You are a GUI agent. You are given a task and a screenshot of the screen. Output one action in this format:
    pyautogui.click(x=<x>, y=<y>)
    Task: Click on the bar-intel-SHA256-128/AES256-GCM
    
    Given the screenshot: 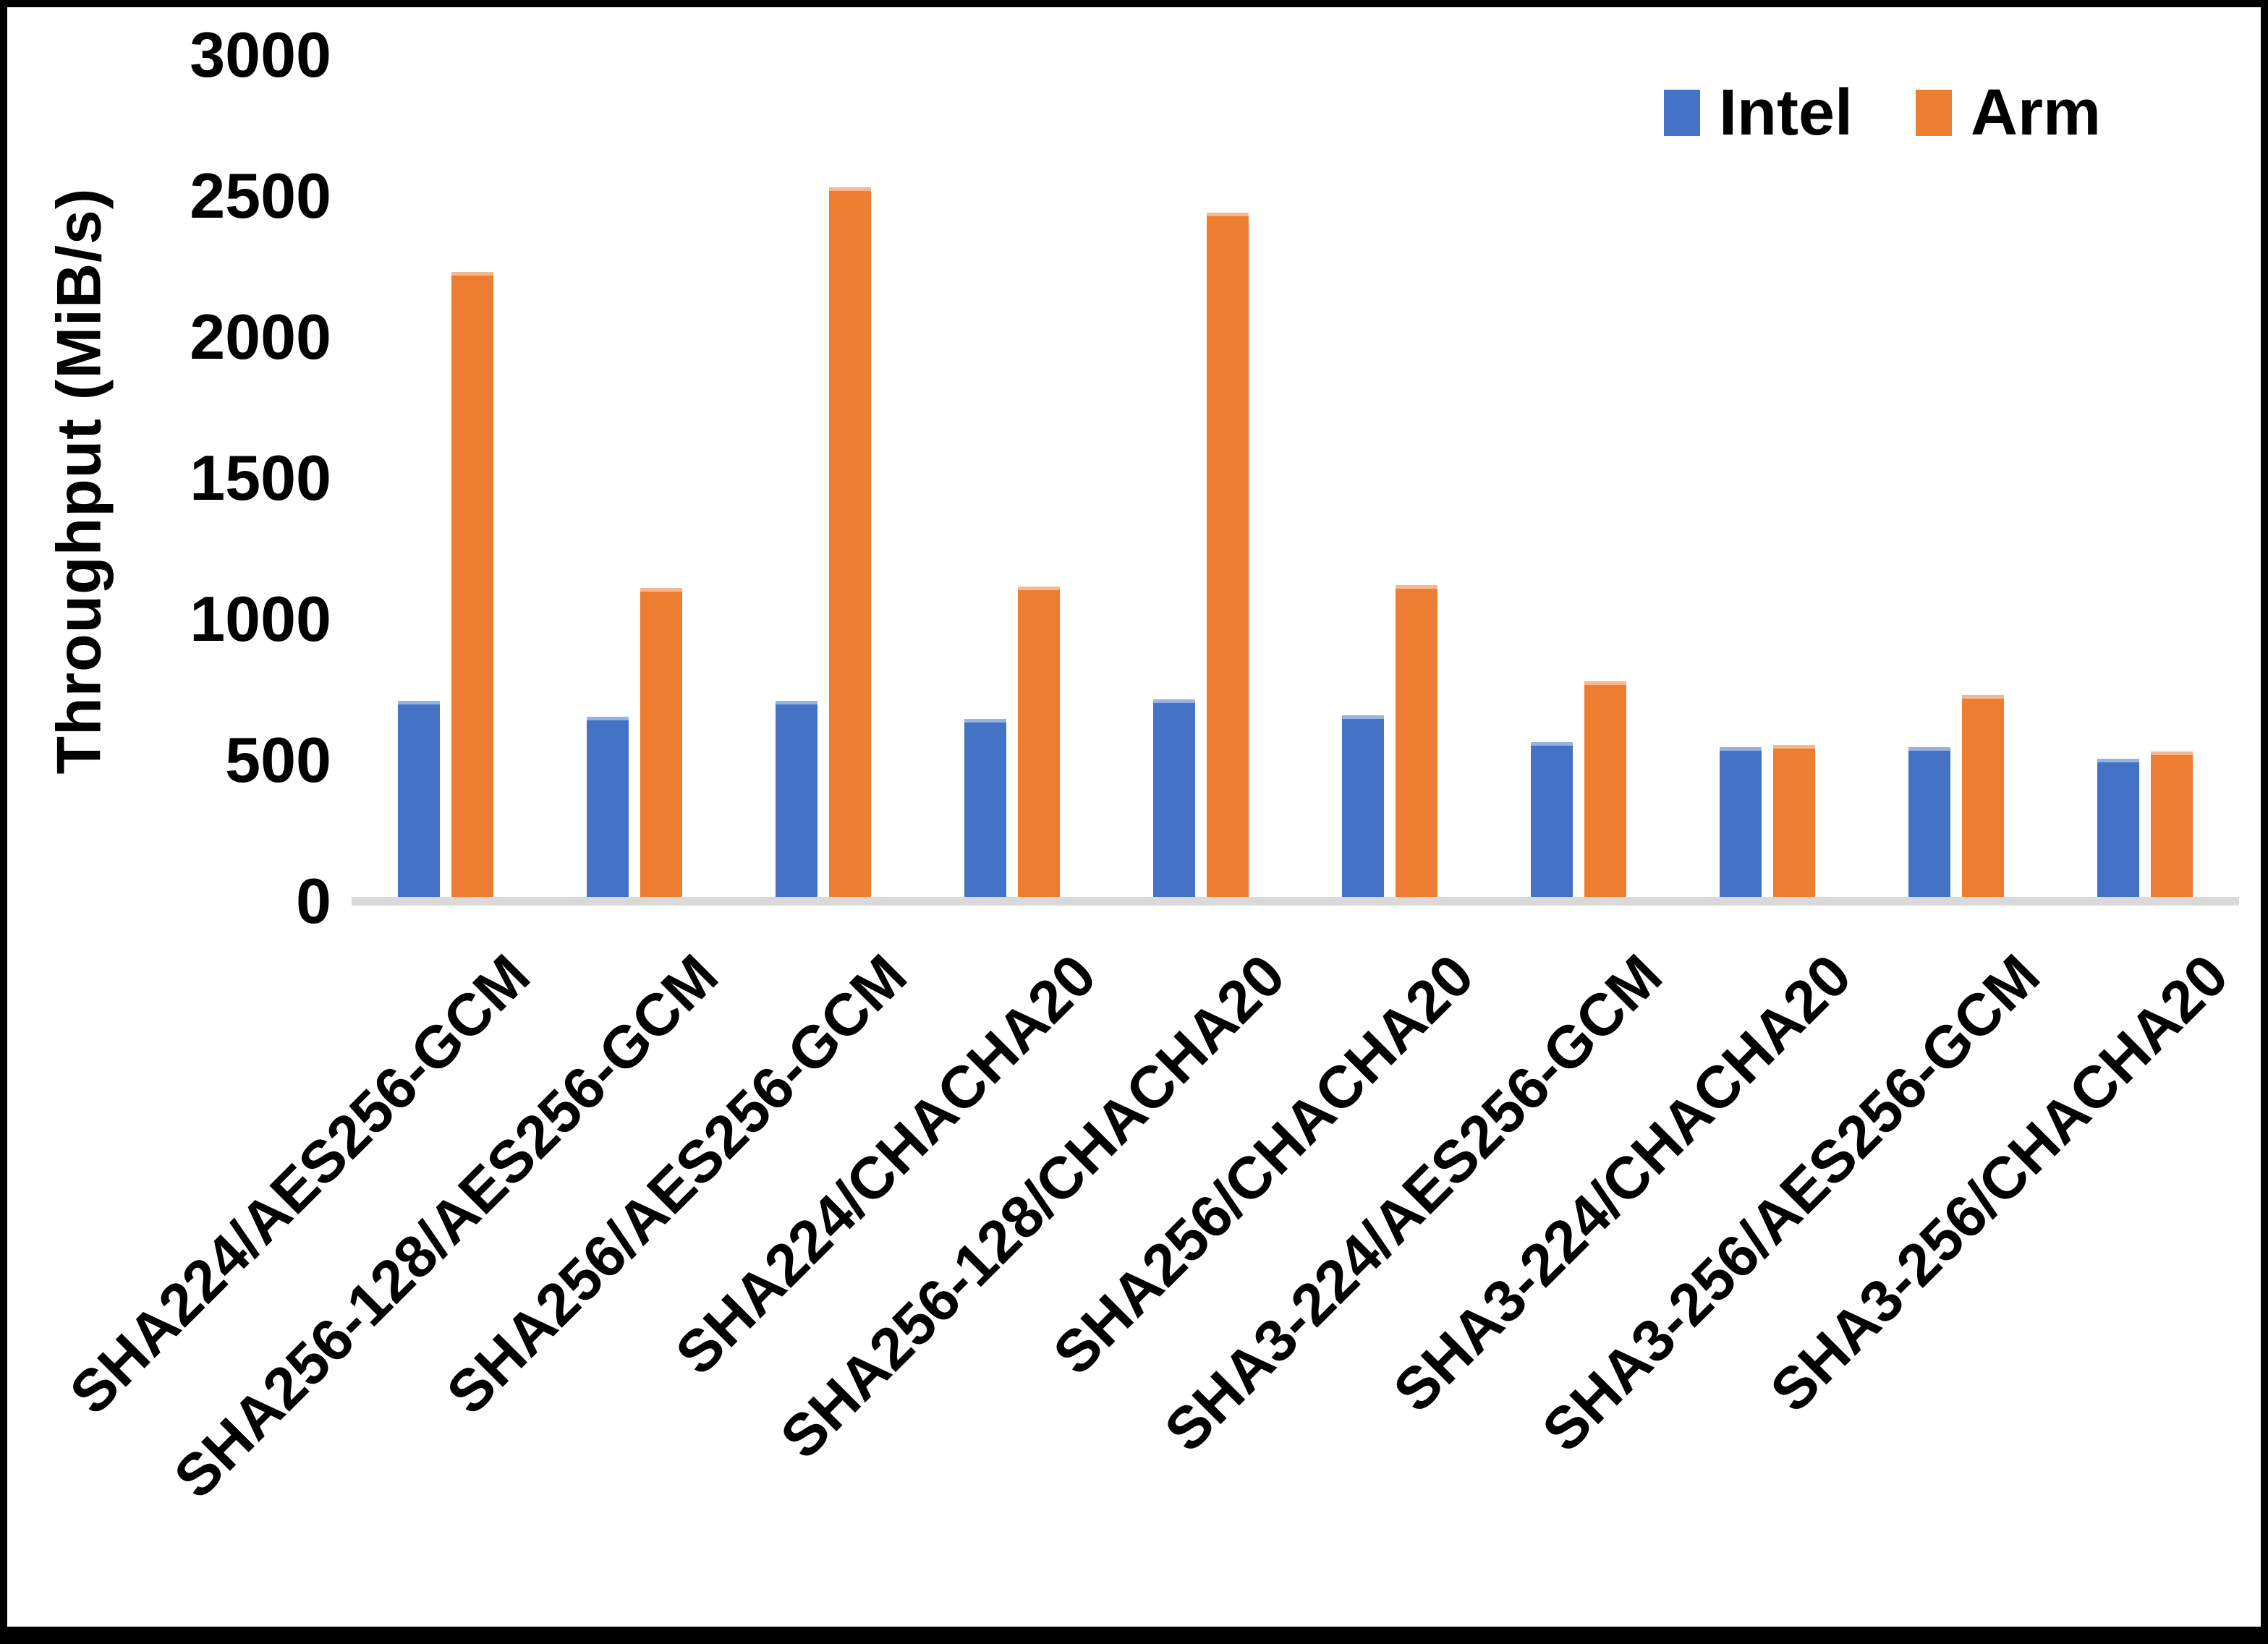 What is the action you would take?
    pyautogui.click(x=608, y=808)
    